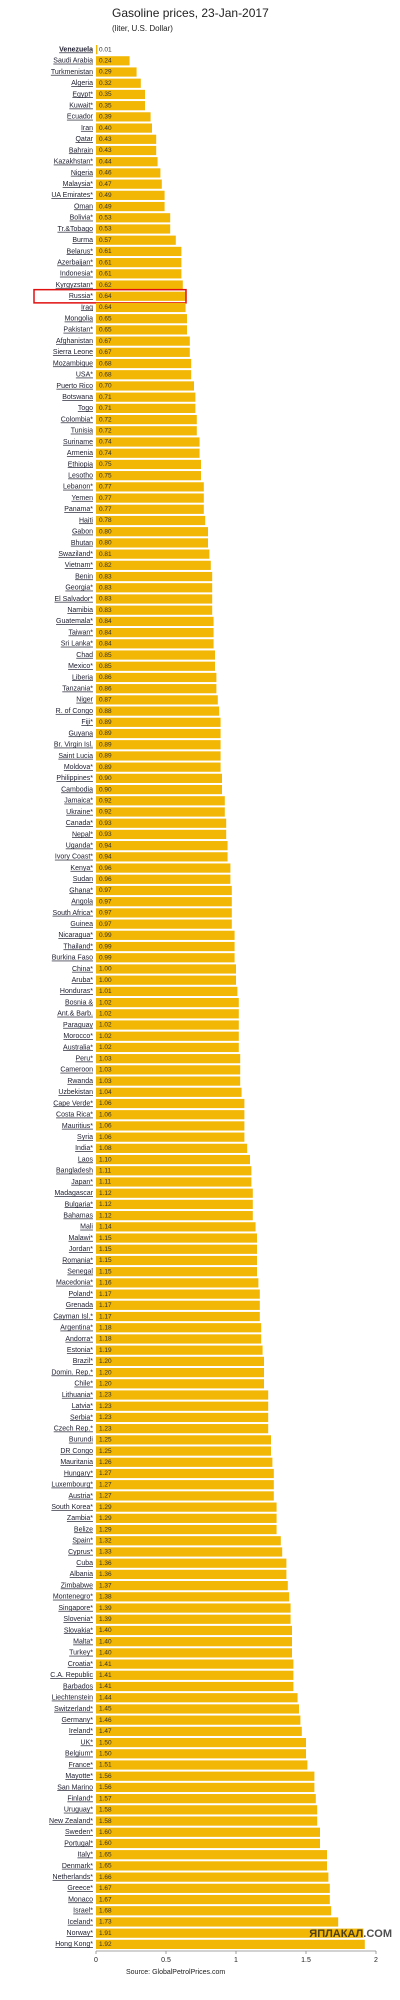  What do you see at coordinates (105, 1630) in the screenshot?
I see `value-label: 1.40` at bounding box center [105, 1630].